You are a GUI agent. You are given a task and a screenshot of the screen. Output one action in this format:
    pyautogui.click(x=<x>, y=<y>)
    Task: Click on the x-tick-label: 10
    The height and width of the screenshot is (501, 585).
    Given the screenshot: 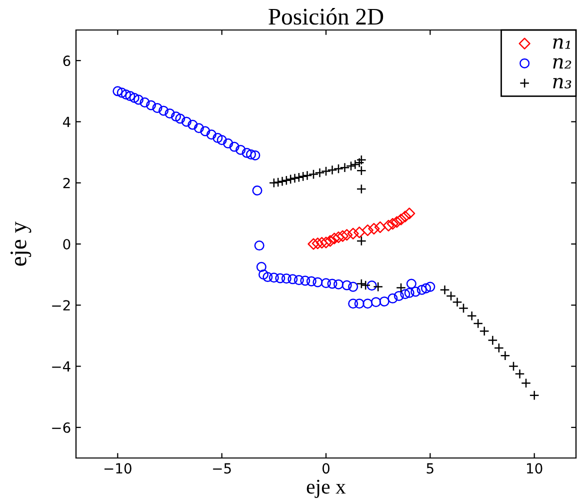 What is the action you would take?
    pyautogui.click(x=534, y=468)
    